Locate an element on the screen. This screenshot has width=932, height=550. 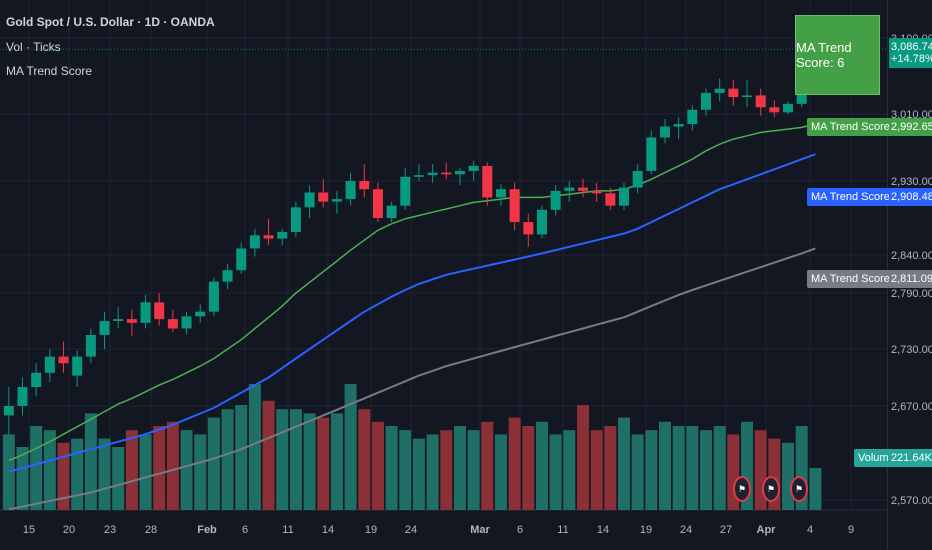
y-tick-label: 2,840.000 is located at coordinates (911, 256).